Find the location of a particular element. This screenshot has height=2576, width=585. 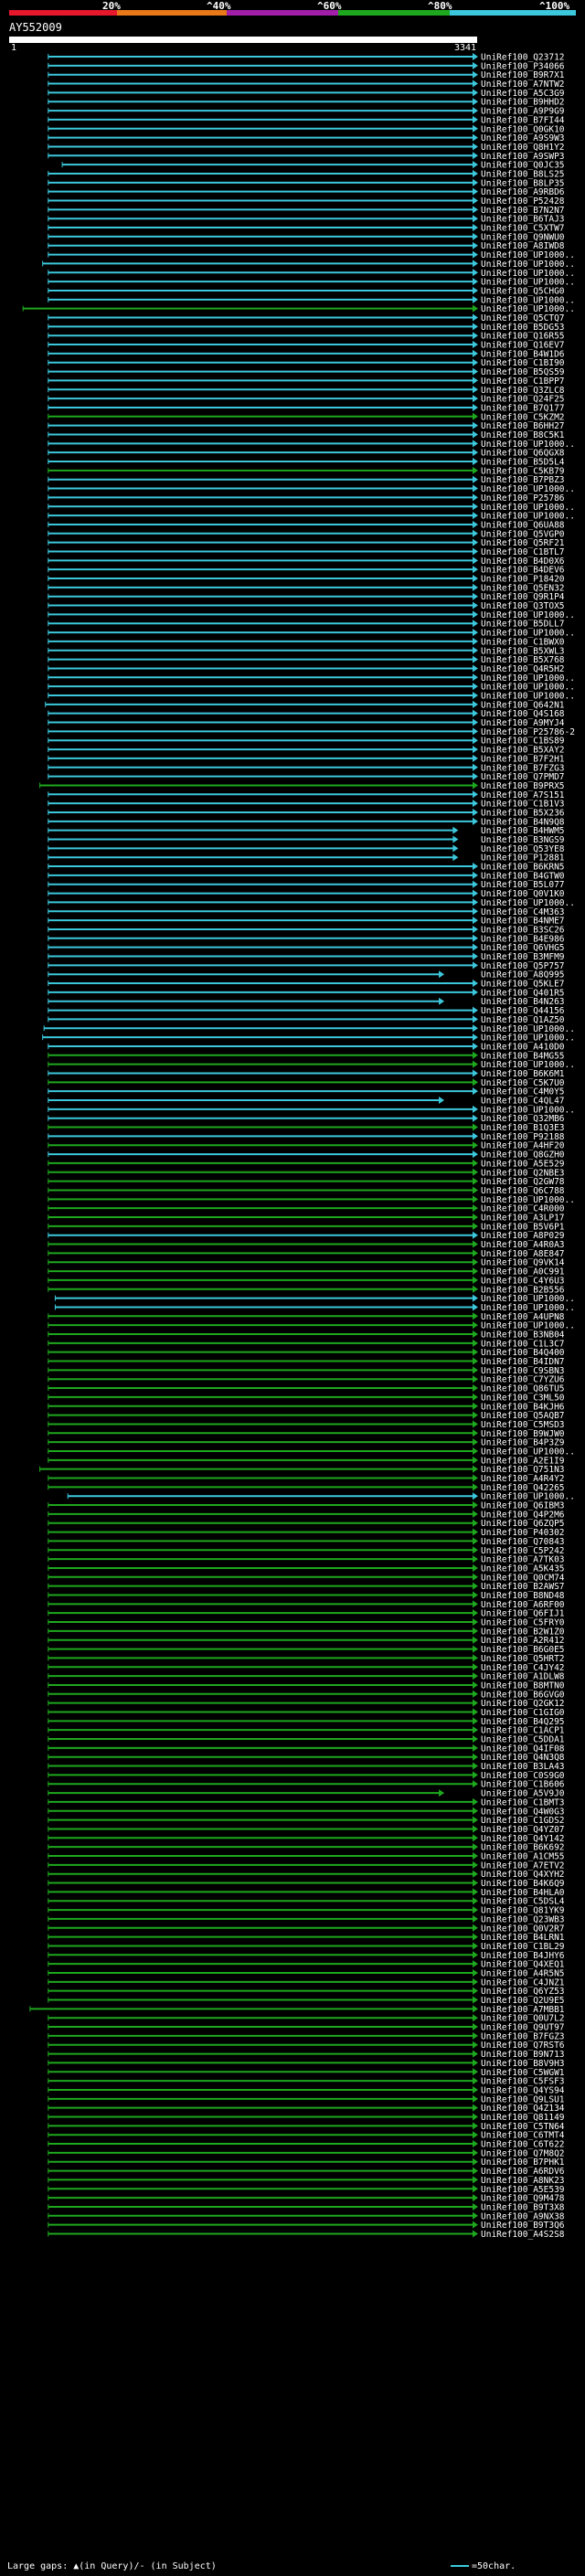

hit-row: UniRef100_C5DSL4 is located at coordinates (307, 1902).